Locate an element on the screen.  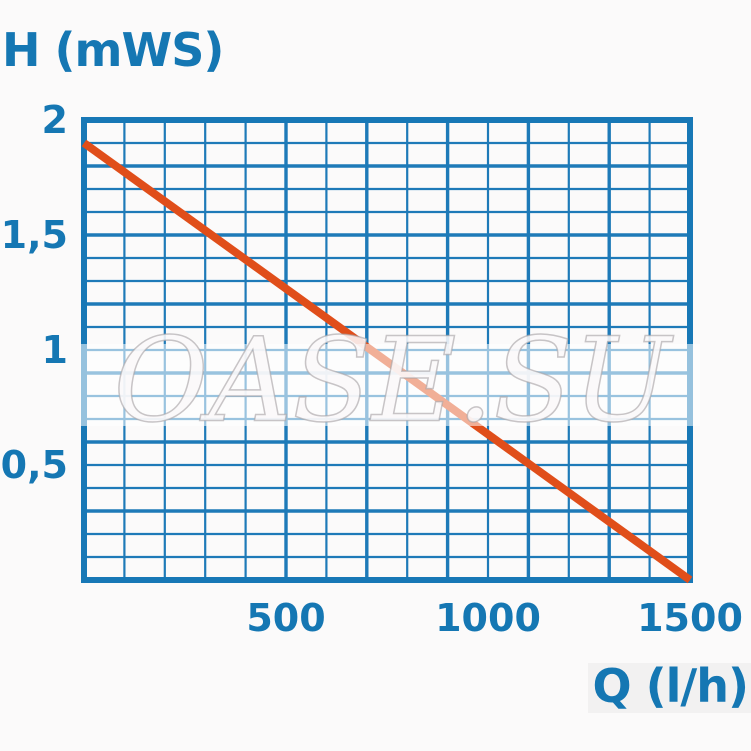
y-tick-label: 1,5 is located at coordinates (34, 235).